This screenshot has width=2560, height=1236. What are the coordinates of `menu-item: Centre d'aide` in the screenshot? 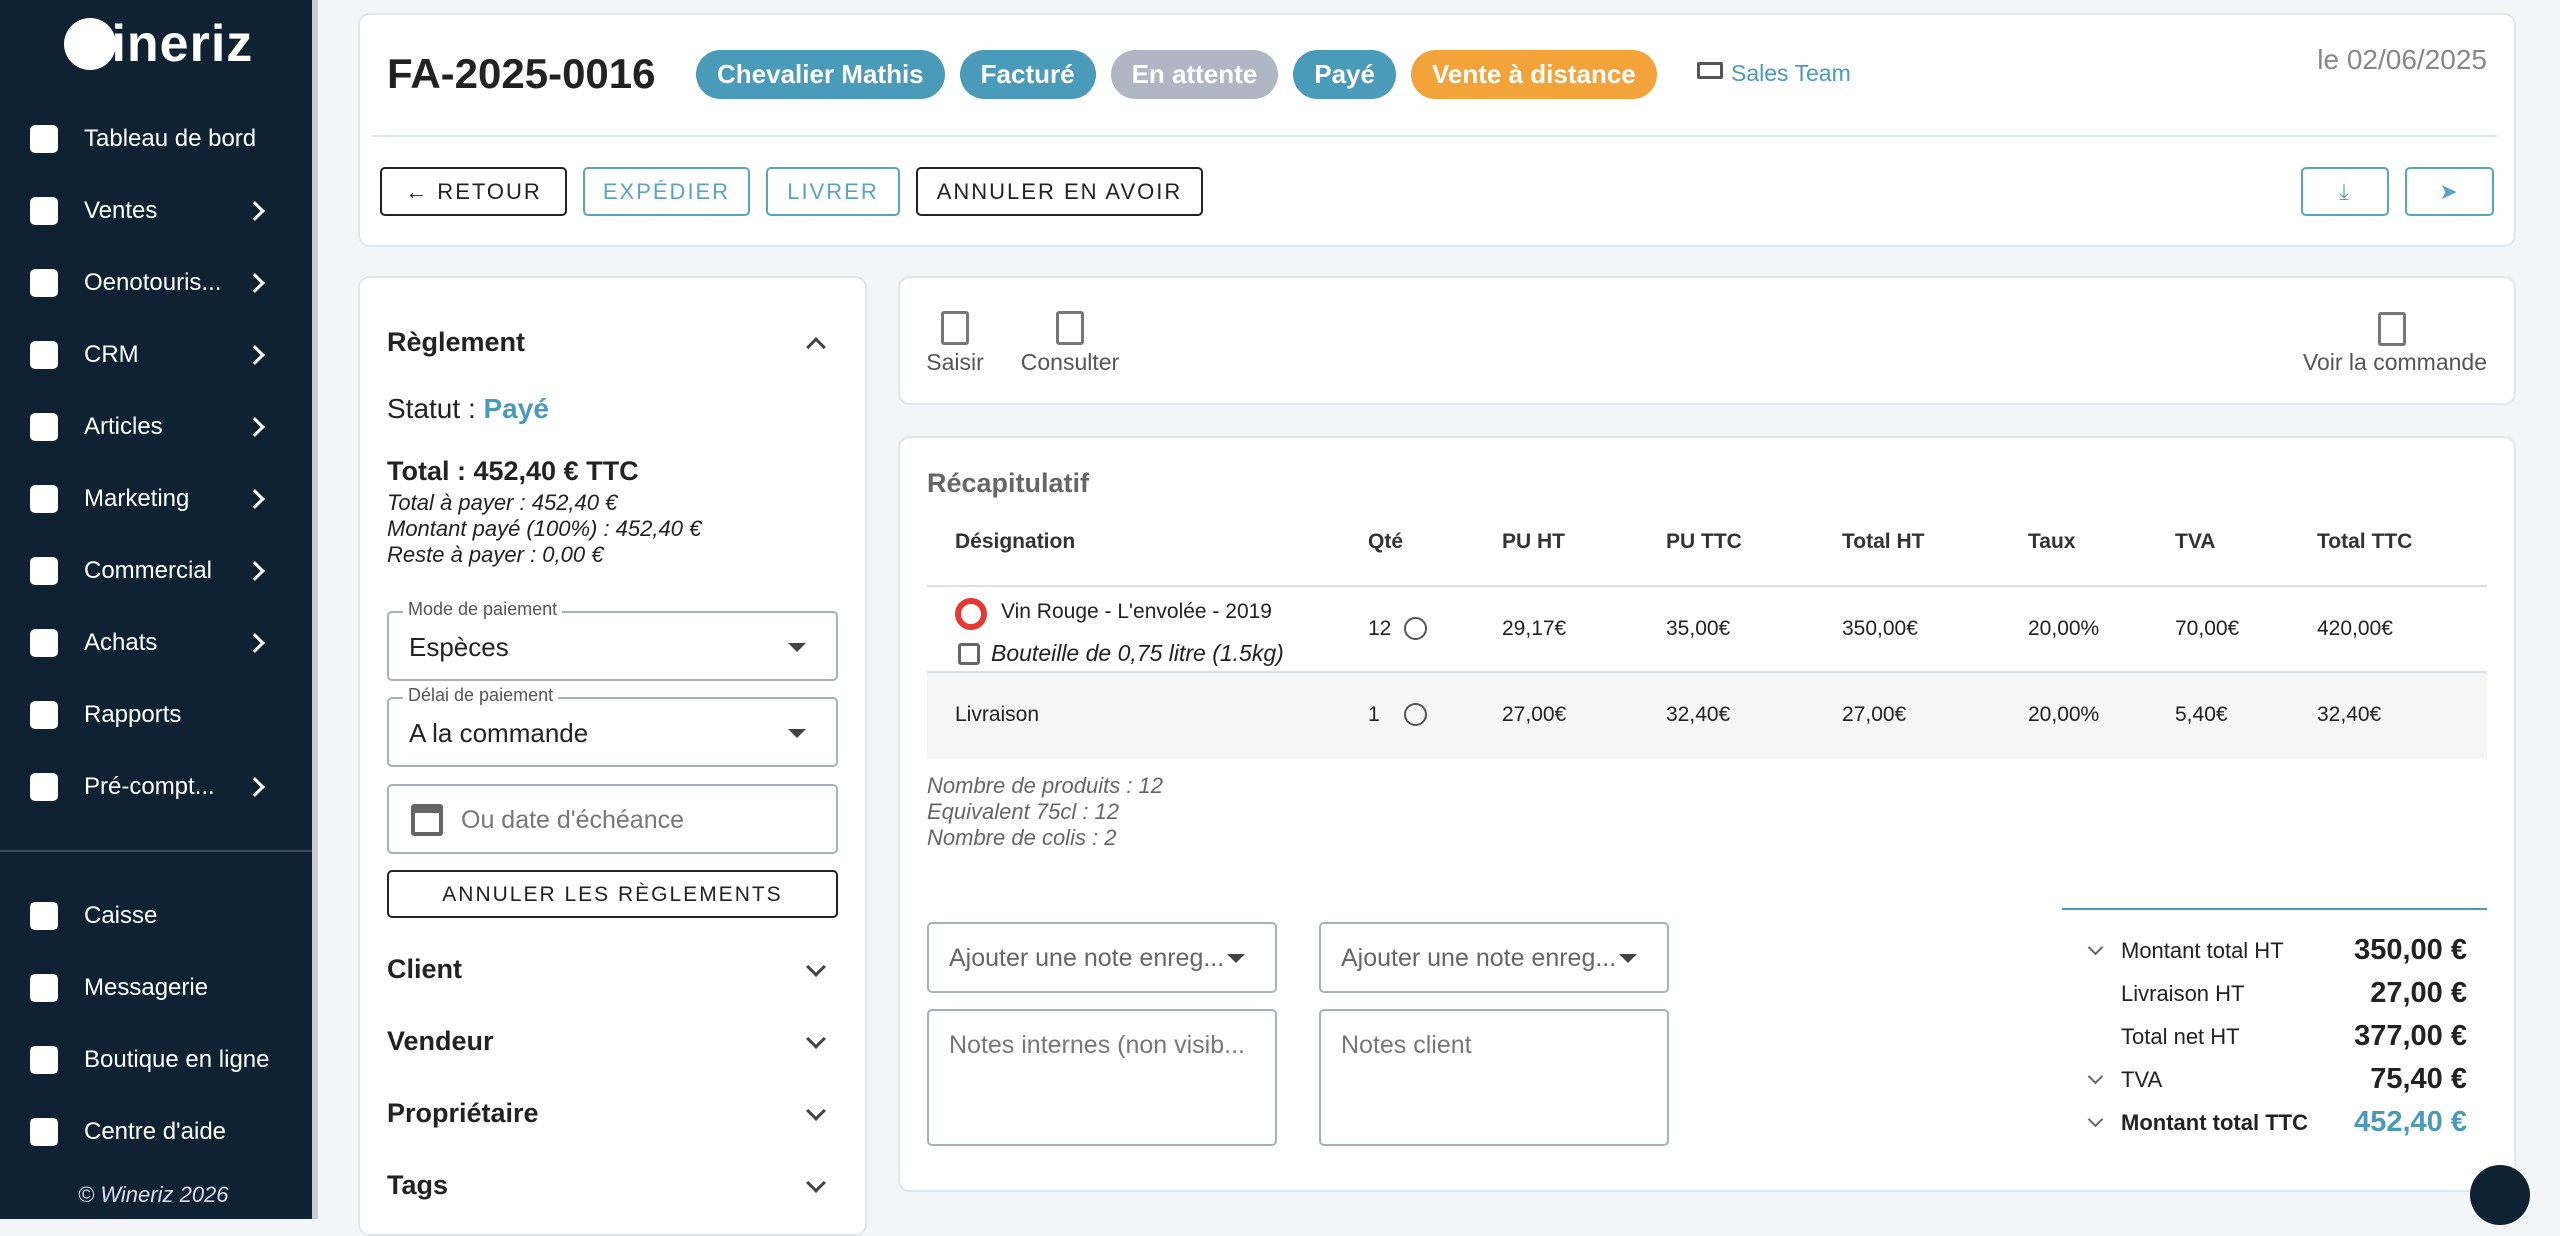 It's located at (155, 1131).